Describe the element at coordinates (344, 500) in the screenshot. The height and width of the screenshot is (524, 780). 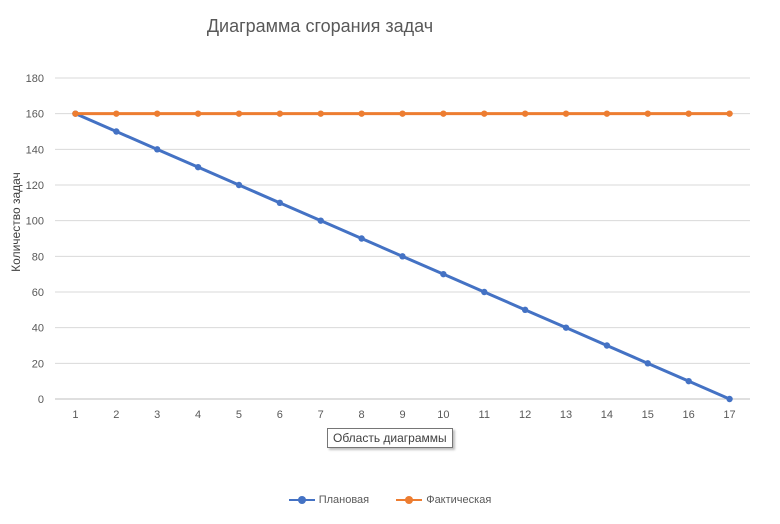
I see `legend-label-planned: Плановая` at that location.